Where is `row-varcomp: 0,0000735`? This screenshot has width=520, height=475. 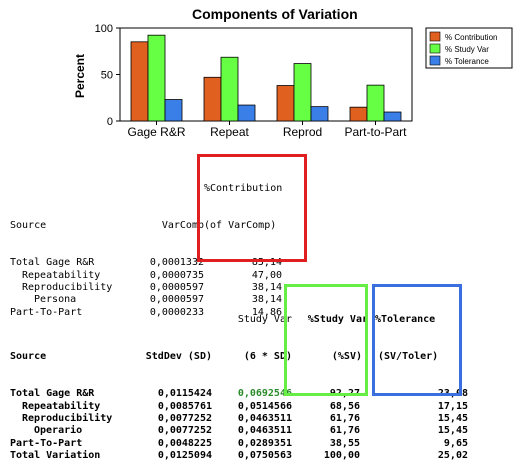 row-varcomp: 0,0000735 is located at coordinates (176, 275).